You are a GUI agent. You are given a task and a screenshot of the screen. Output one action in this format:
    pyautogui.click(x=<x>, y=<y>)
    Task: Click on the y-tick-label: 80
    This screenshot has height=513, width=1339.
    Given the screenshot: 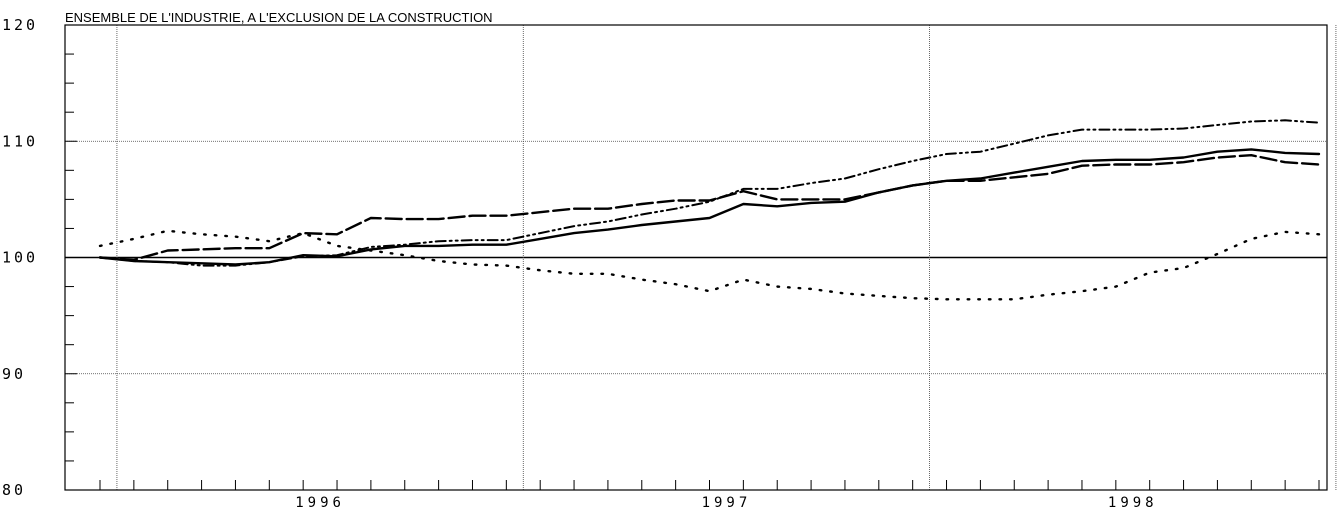 What is the action you would take?
    pyautogui.click(x=14, y=490)
    